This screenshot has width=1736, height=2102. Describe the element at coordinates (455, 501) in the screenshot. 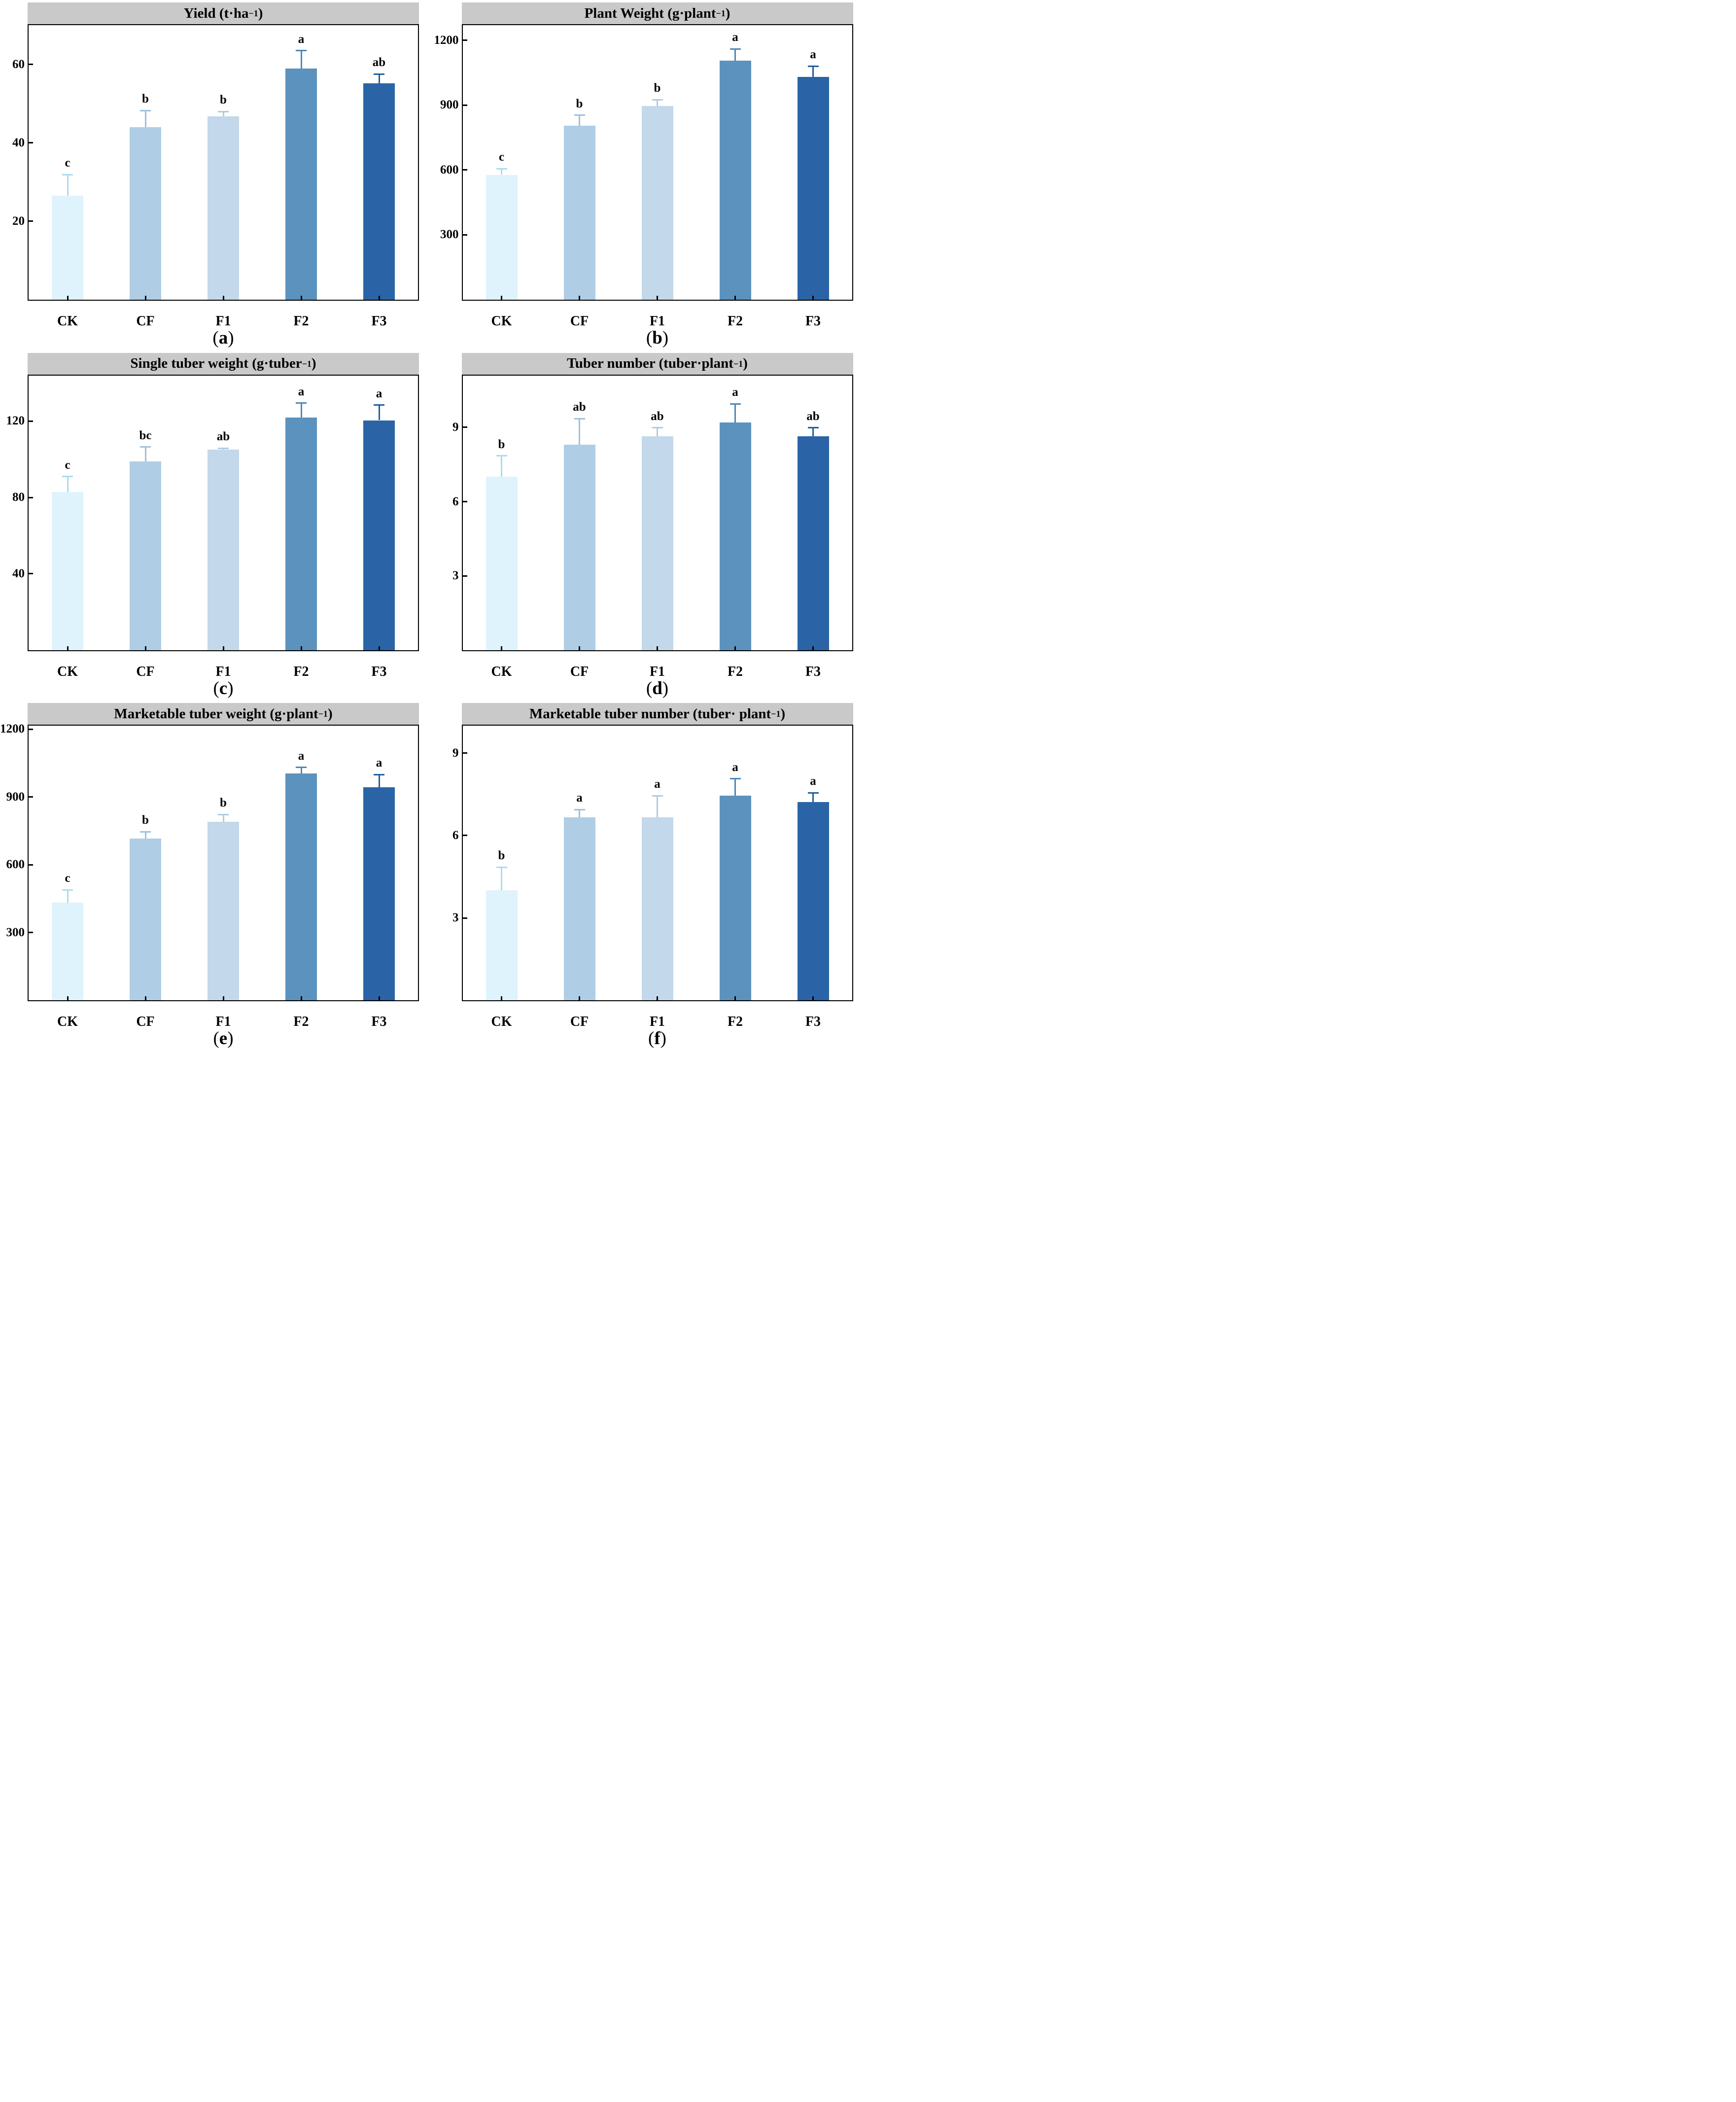

I see `y-tick-label: 6` at that location.